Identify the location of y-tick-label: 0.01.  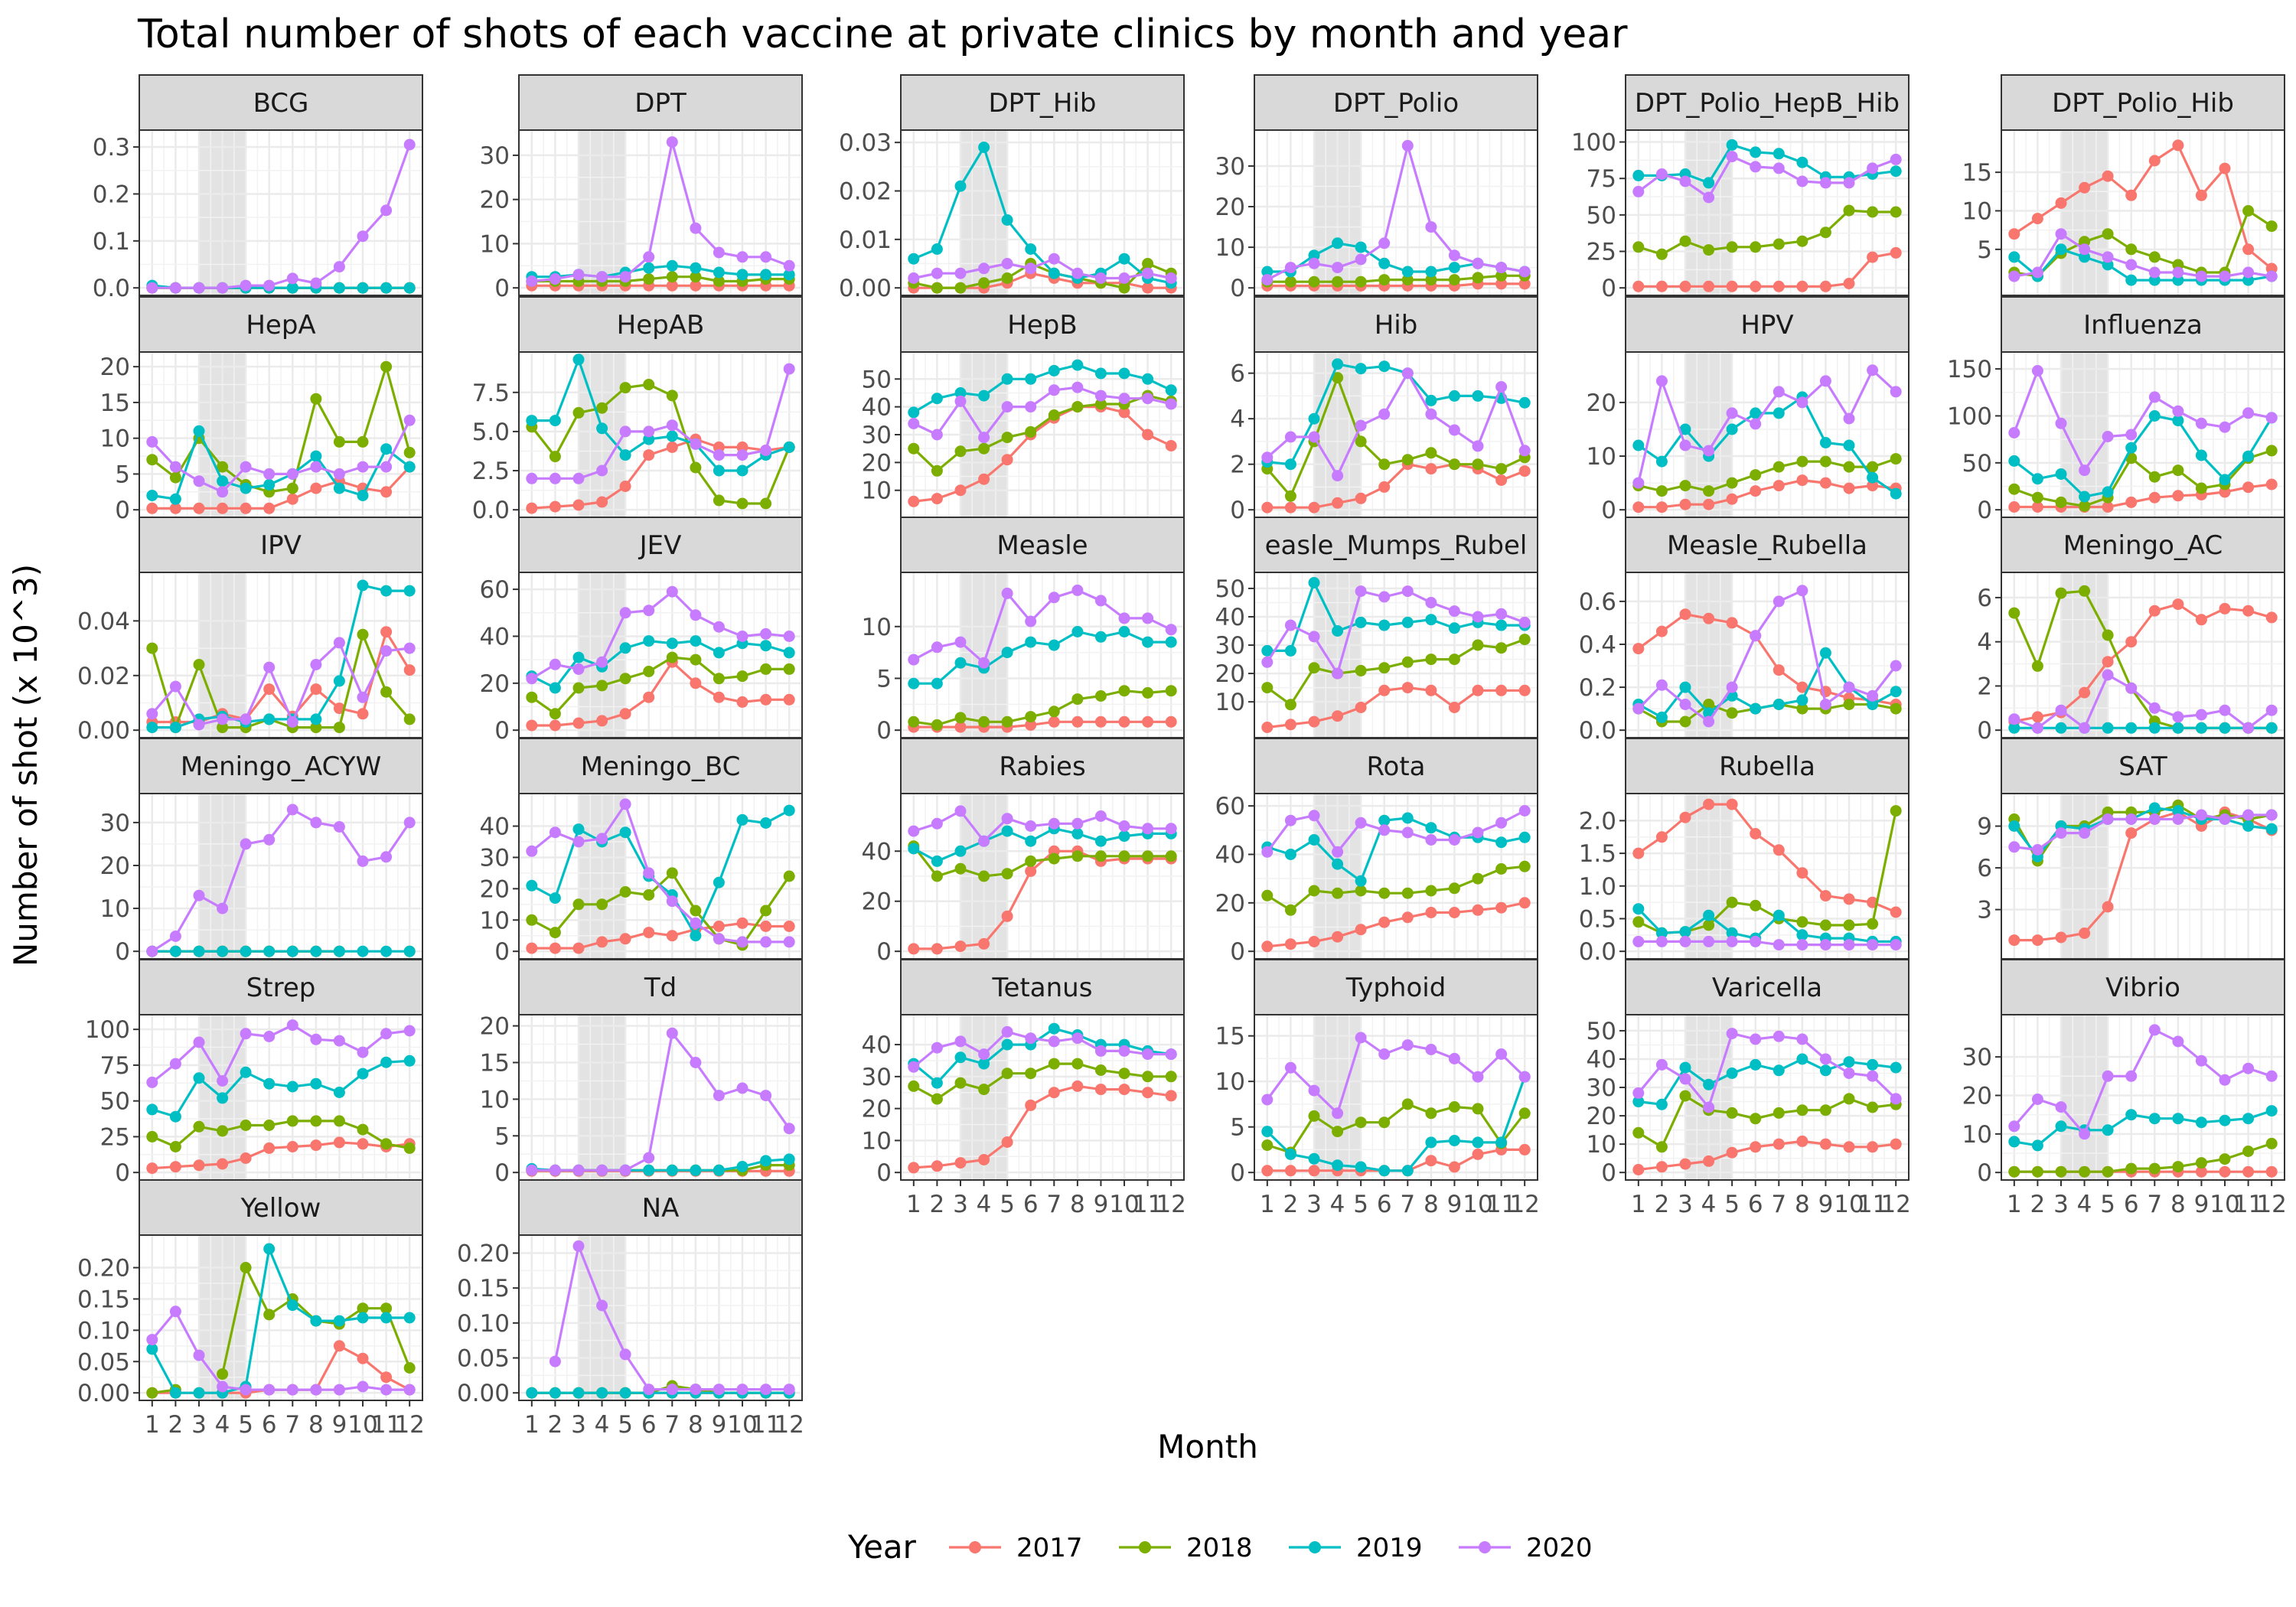
(865, 240).